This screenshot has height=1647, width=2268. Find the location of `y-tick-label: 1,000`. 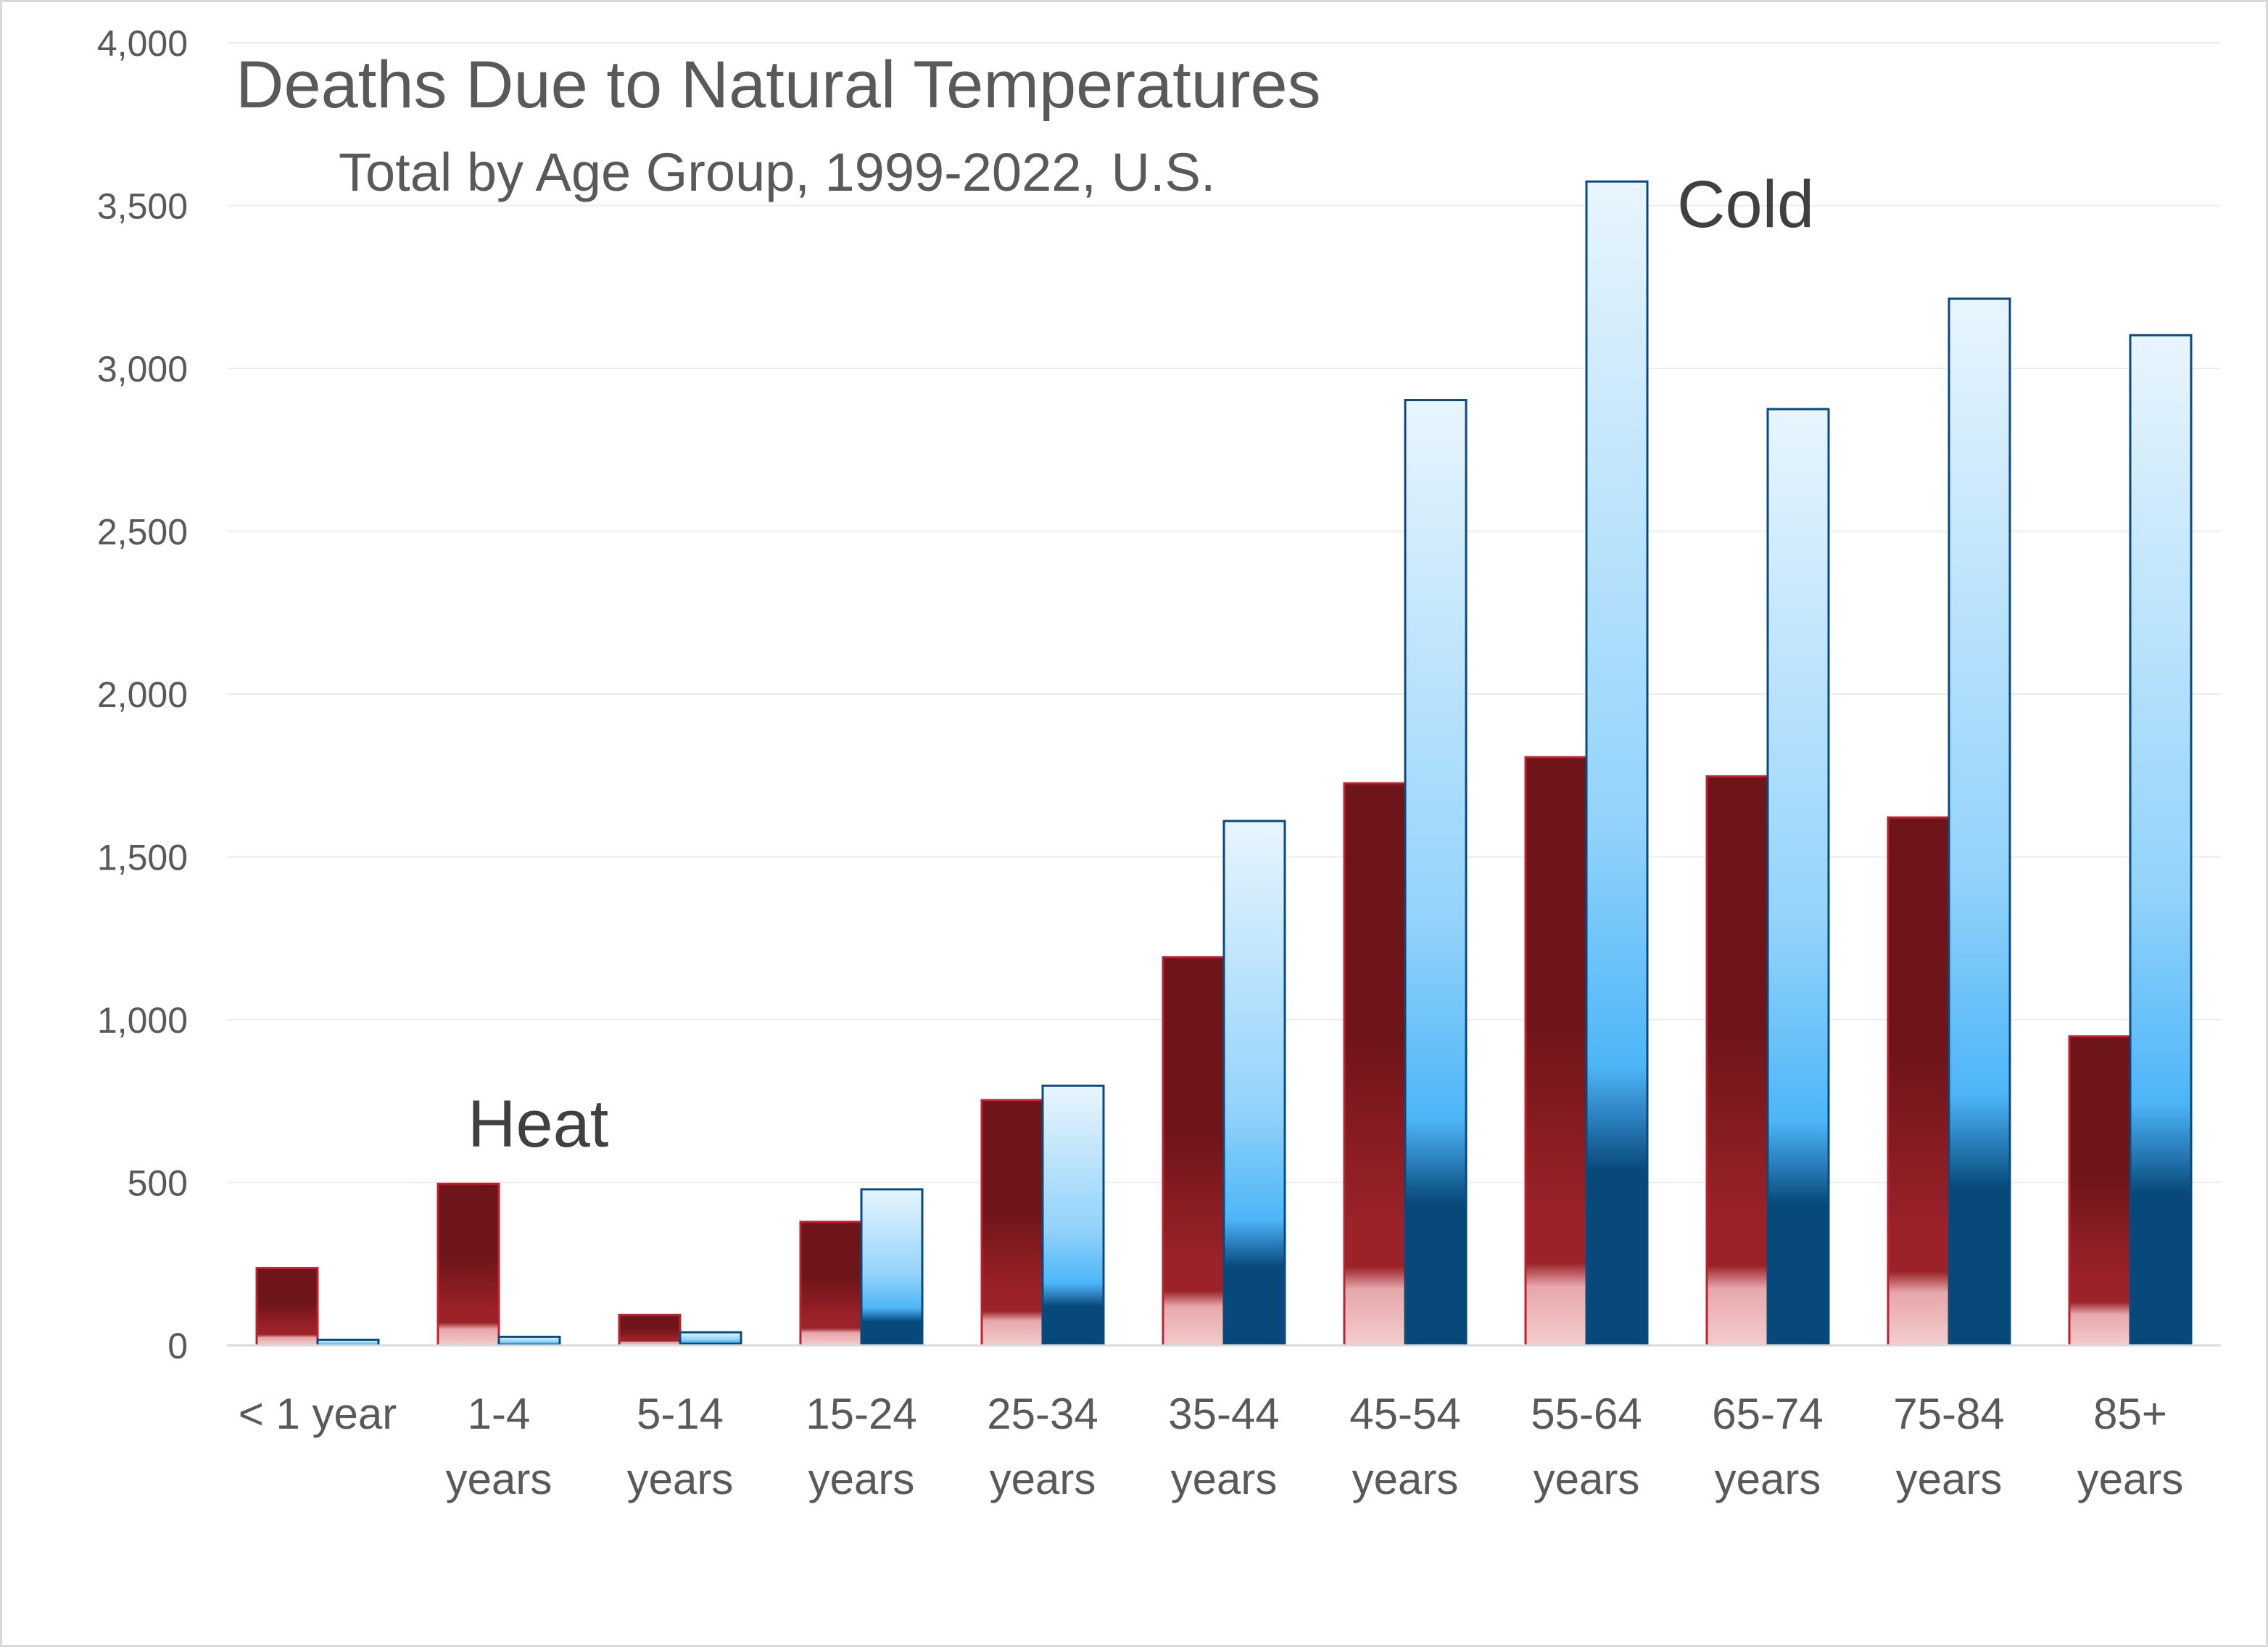

y-tick-label: 1,000 is located at coordinates (142, 1020).